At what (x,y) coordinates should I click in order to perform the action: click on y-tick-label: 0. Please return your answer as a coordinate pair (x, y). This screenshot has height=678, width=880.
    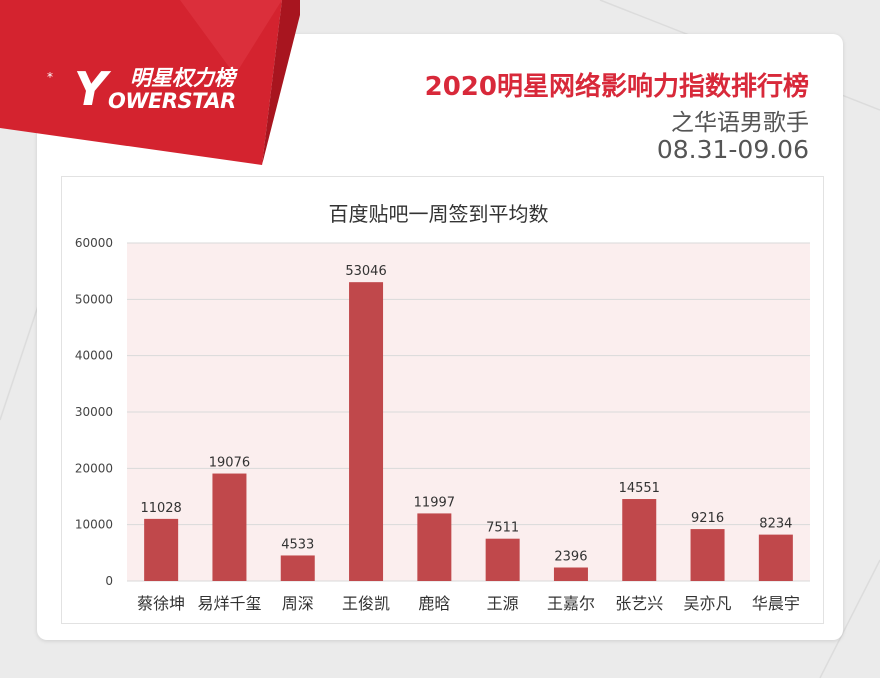
    Looking at the image, I should click on (109, 581).